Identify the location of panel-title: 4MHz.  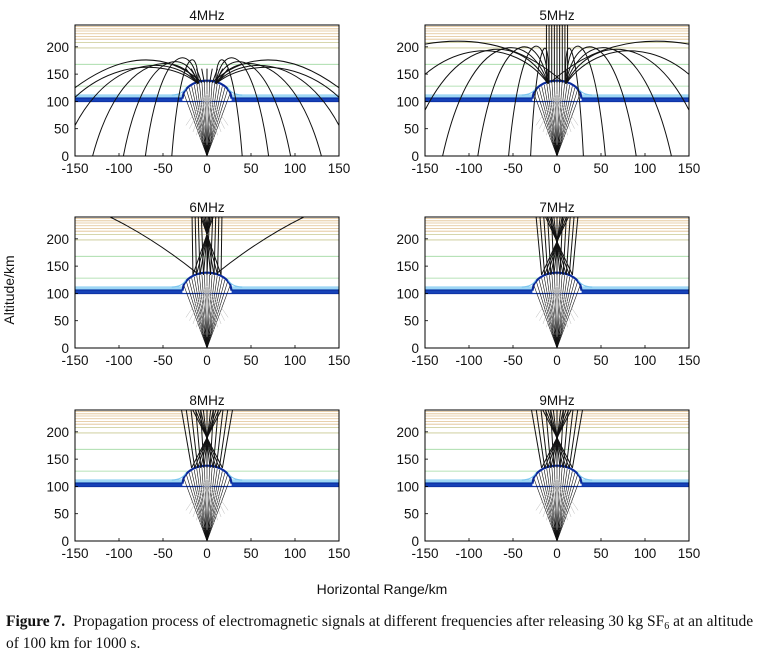
(207, 15).